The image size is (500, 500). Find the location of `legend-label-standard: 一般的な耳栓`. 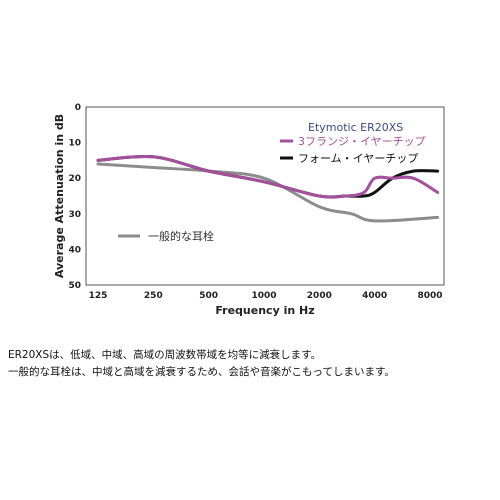

legend-label-standard: 一般的な耳栓 is located at coordinates (181, 236).